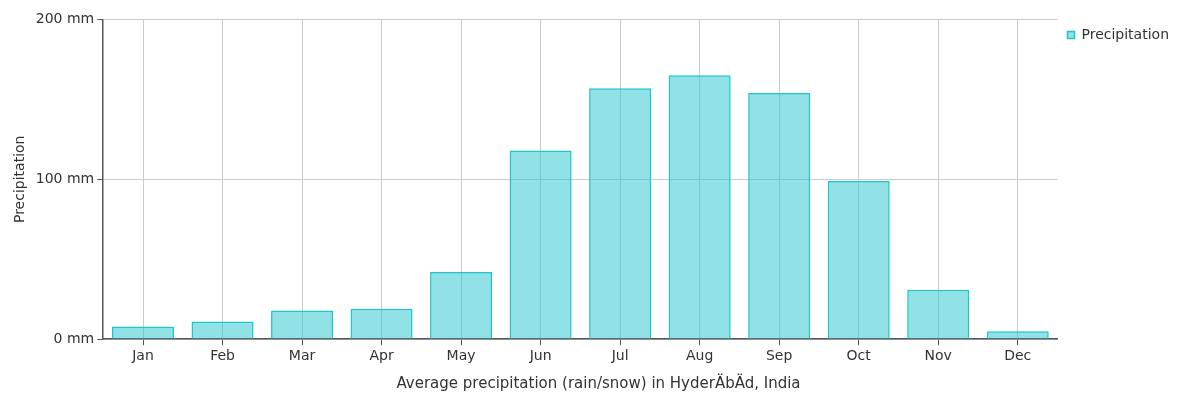 Image resolution: width=1197 pixels, height=415 pixels. What do you see at coordinates (381, 355) in the screenshot?
I see `x-tick-label: Apr` at bounding box center [381, 355].